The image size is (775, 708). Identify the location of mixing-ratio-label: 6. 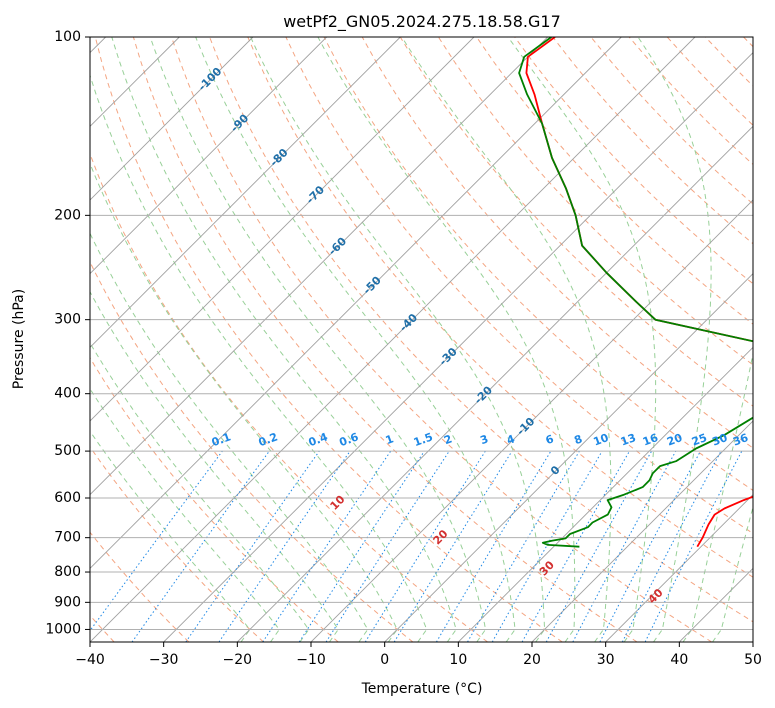
(550, 439).